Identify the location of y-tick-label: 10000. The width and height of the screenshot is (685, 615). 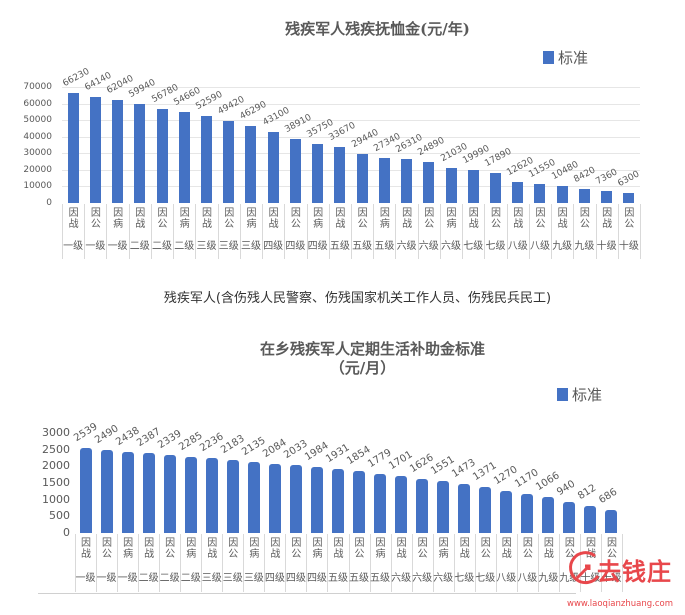
(37, 186).